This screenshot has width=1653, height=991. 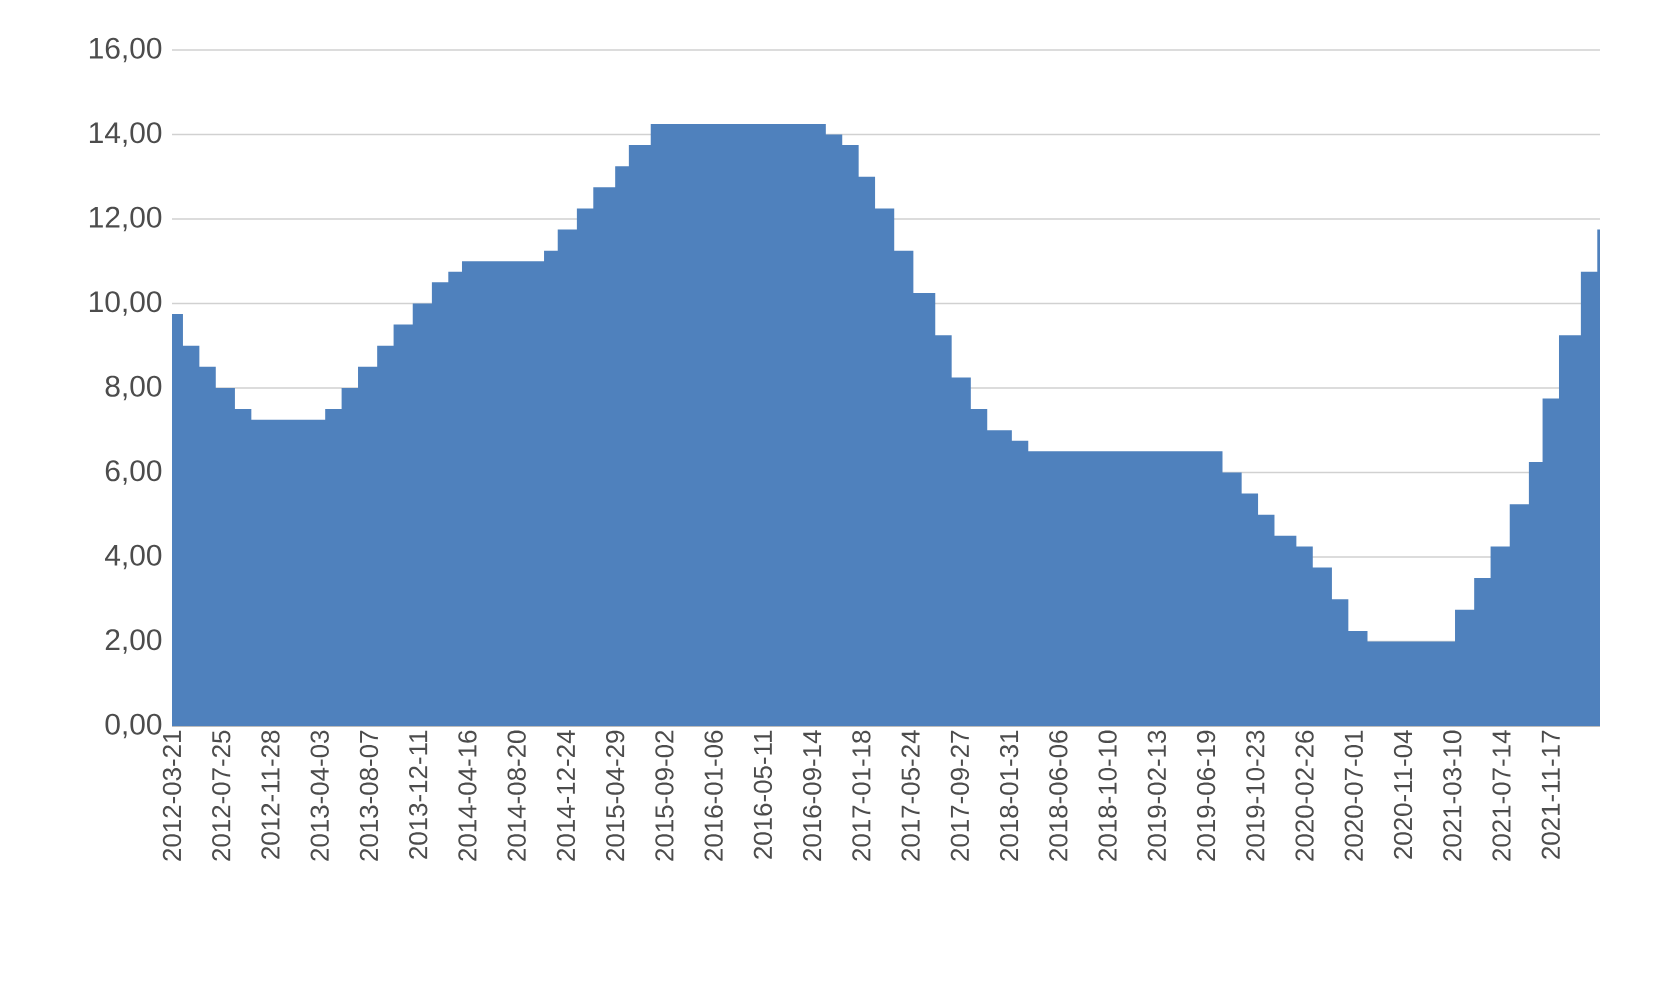 What do you see at coordinates (1550, 794) in the screenshot?
I see `x-tick-label: 2021-11-17` at bounding box center [1550, 794].